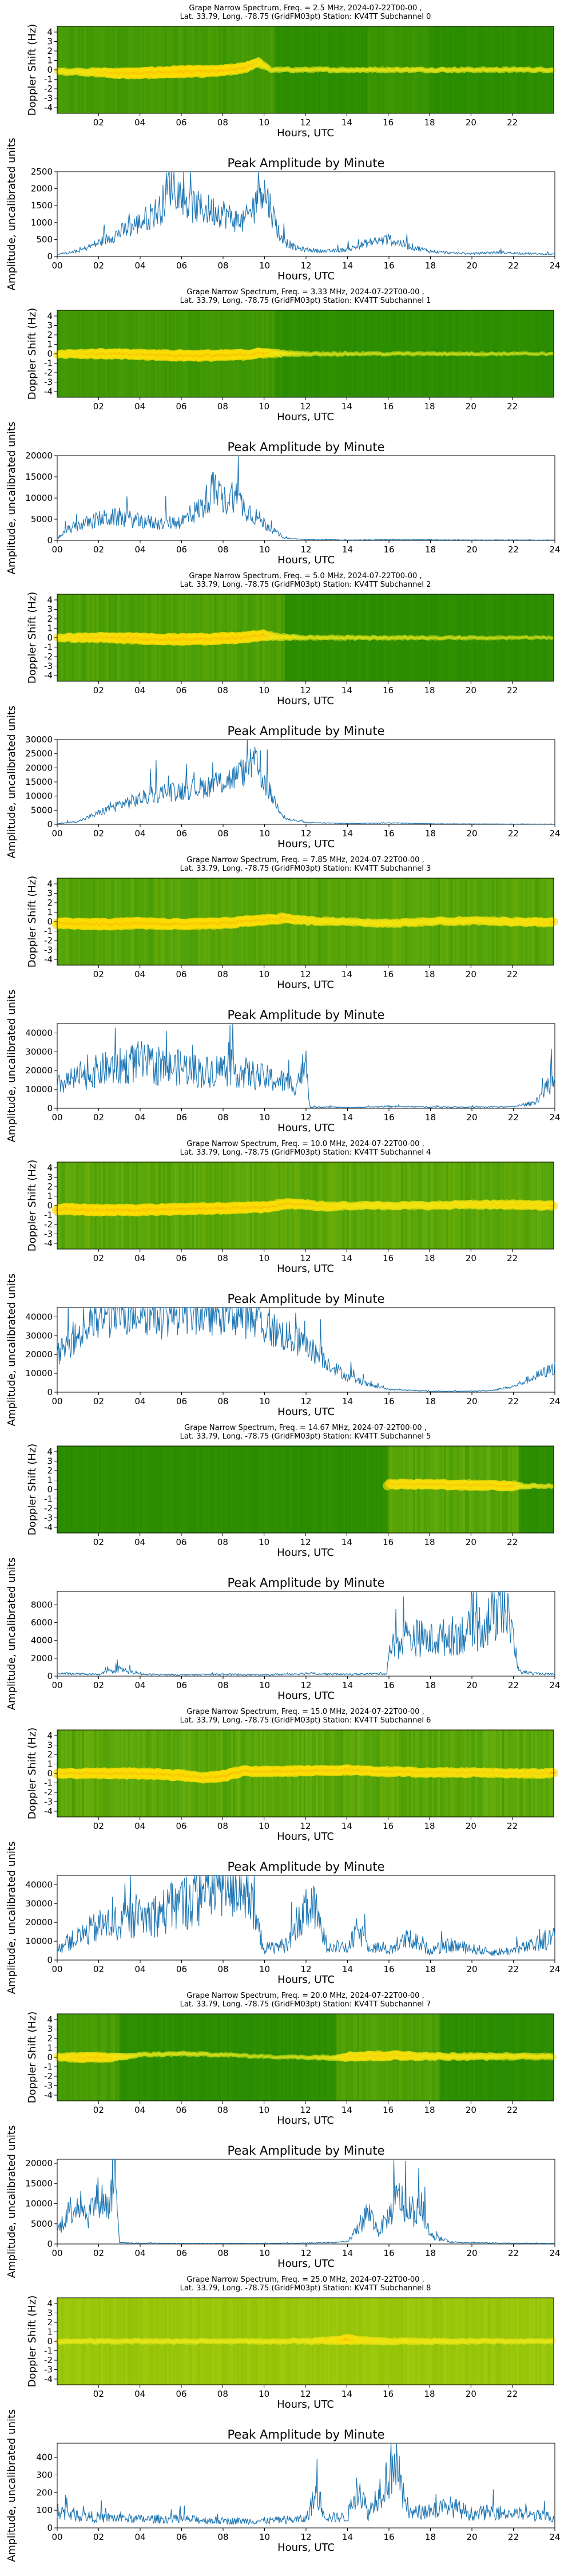 The width and height of the screenshot is (572, 2576). I want to click on spectrogram-x-tick-label: 06, so click(181, 974).